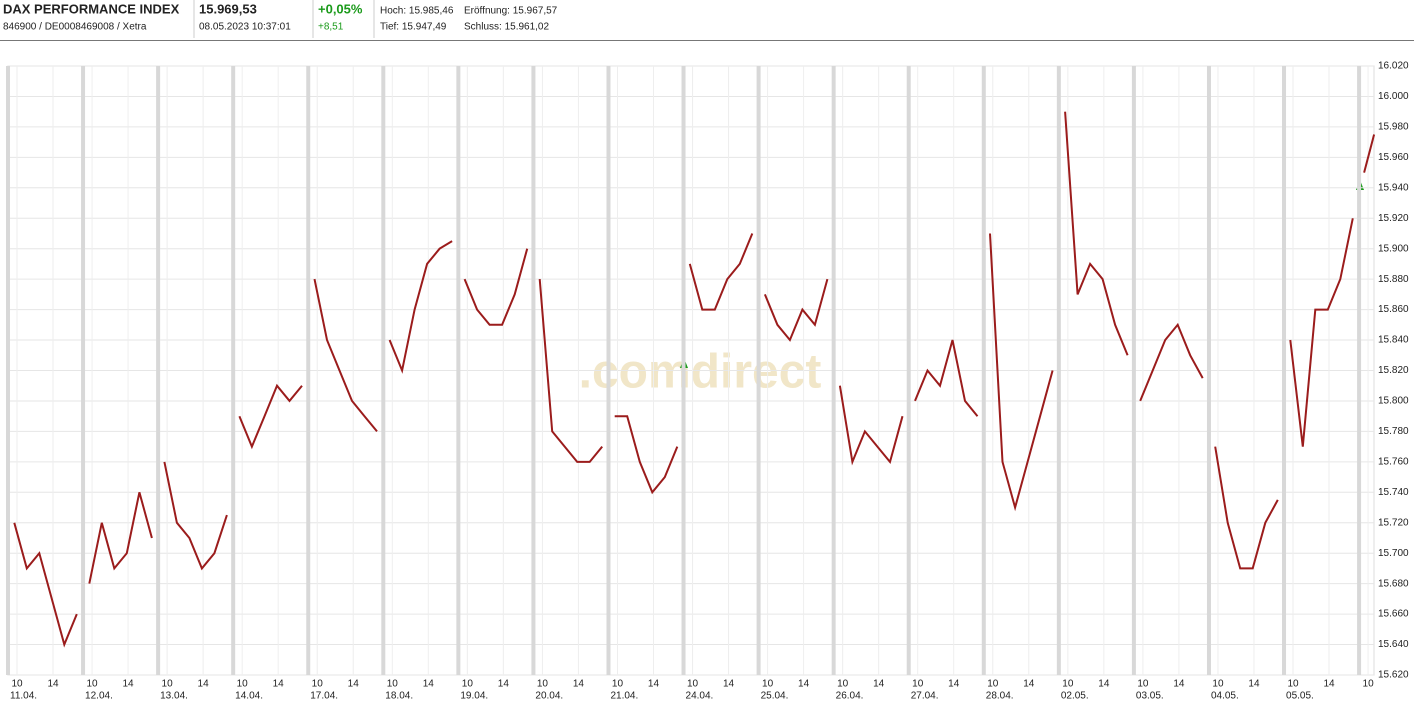 The image size is (1414, 708). Describe the element at coordinates (1225, 696) in the screenshot. I see `x-day-label: 04.05.` at that location.